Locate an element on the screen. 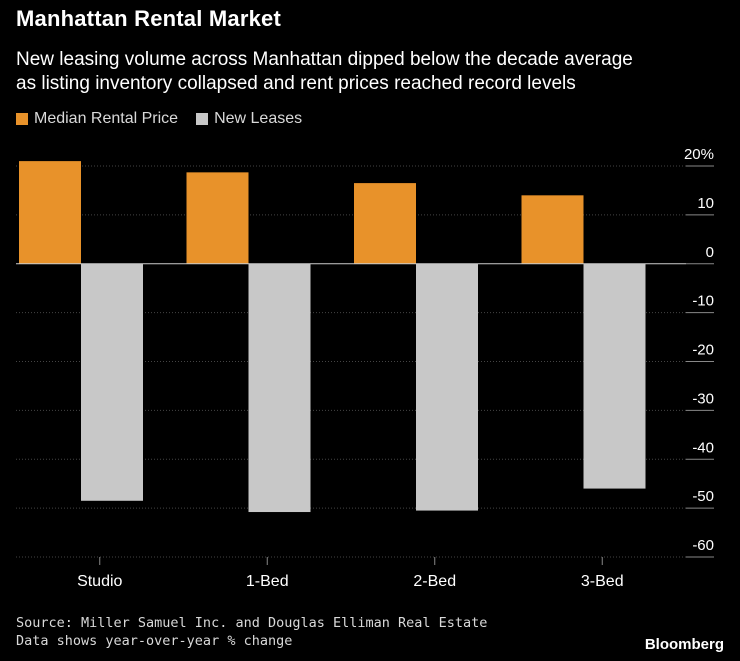 The image size is (740, 661). chart-title: Manhattan Rental Market is located at coordinates (148, 18).